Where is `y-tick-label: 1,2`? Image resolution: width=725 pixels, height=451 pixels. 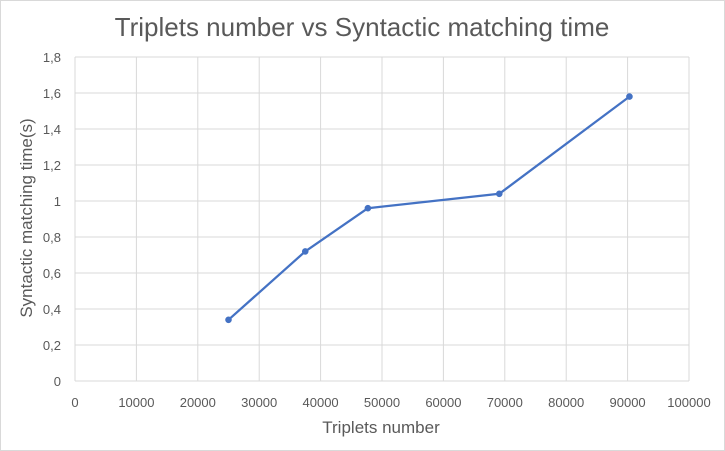 y-tick-label: 1,2 is located at coordinates (52, 165).